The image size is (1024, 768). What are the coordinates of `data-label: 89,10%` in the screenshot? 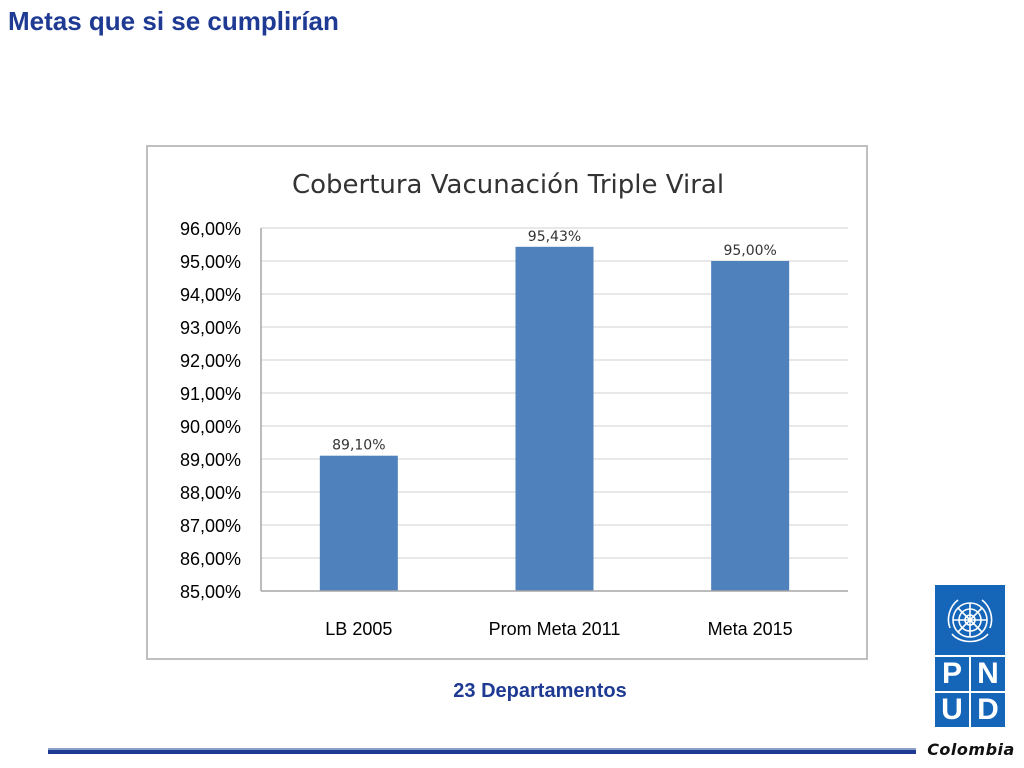 It's located at (358, 446).